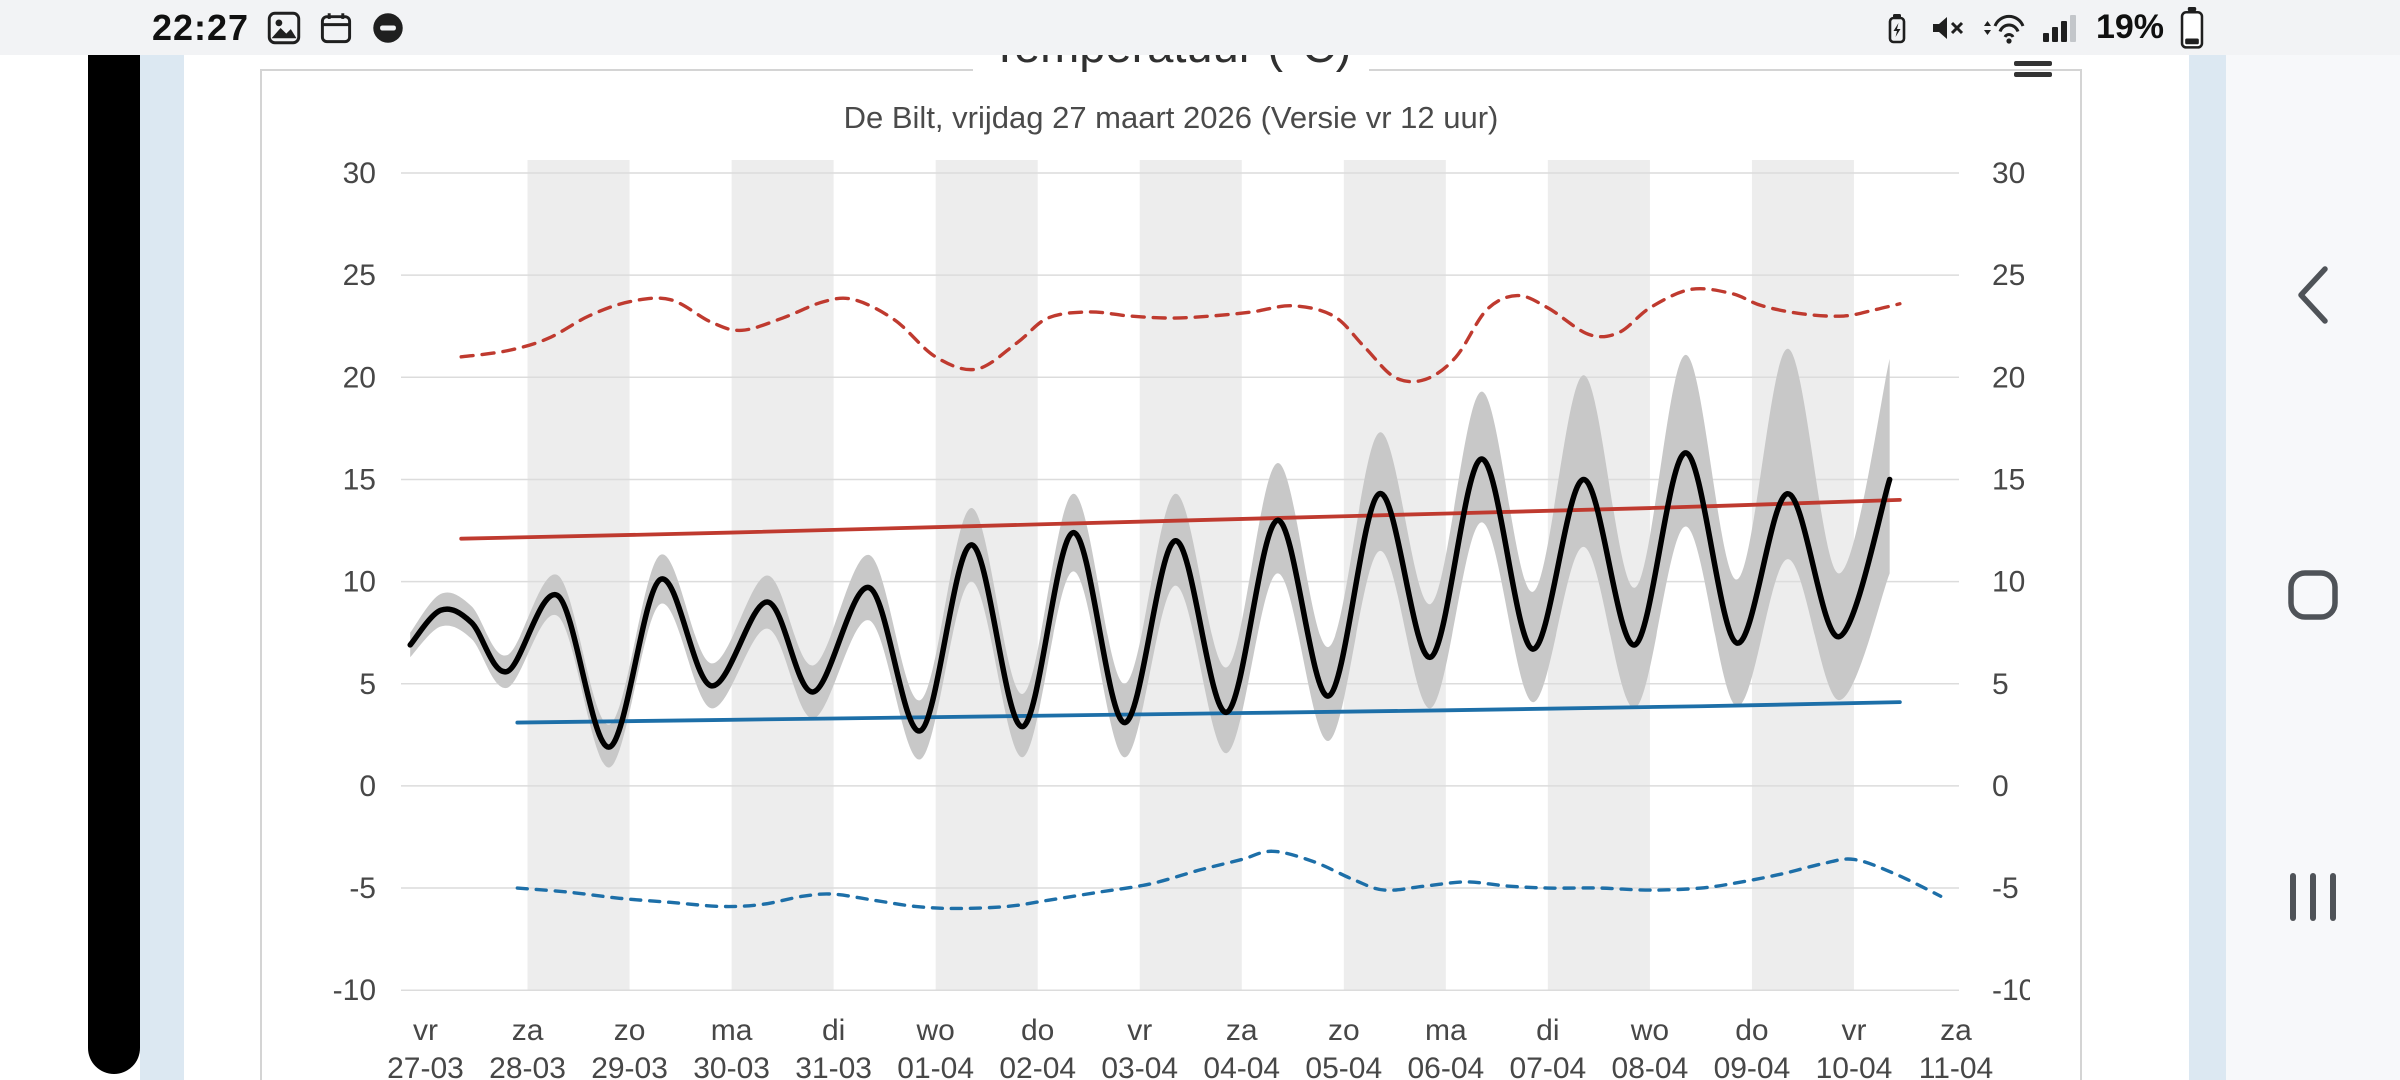 The image size is (2400, 1080). Describe the element at coordinates (1229, 880) in the screenshot. I see `series-blue-dashed-lower` at that location.